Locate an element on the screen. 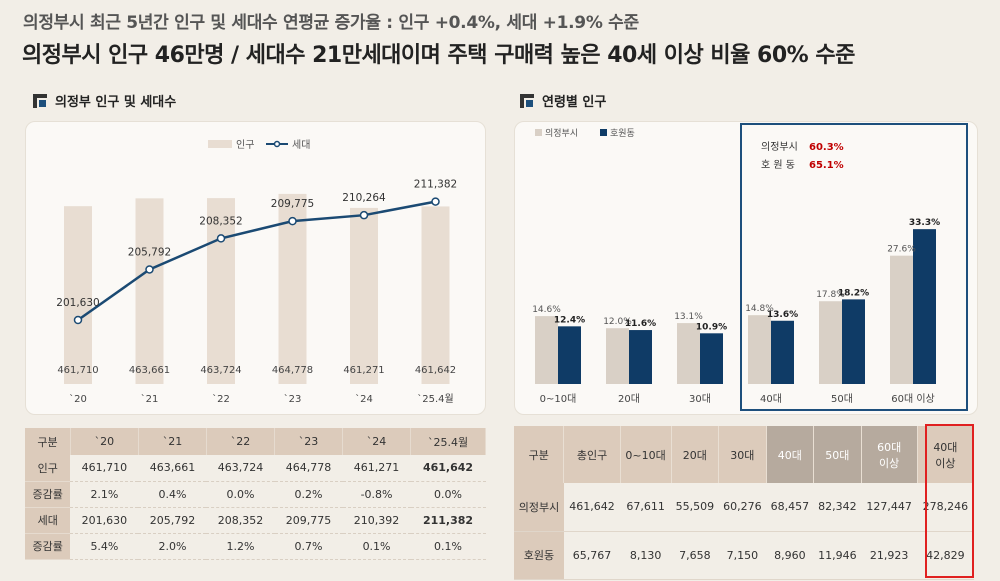 The height and width of the screenshot is (581, 1000). table-cell: 21,923 is located at coordinates (889, 555).